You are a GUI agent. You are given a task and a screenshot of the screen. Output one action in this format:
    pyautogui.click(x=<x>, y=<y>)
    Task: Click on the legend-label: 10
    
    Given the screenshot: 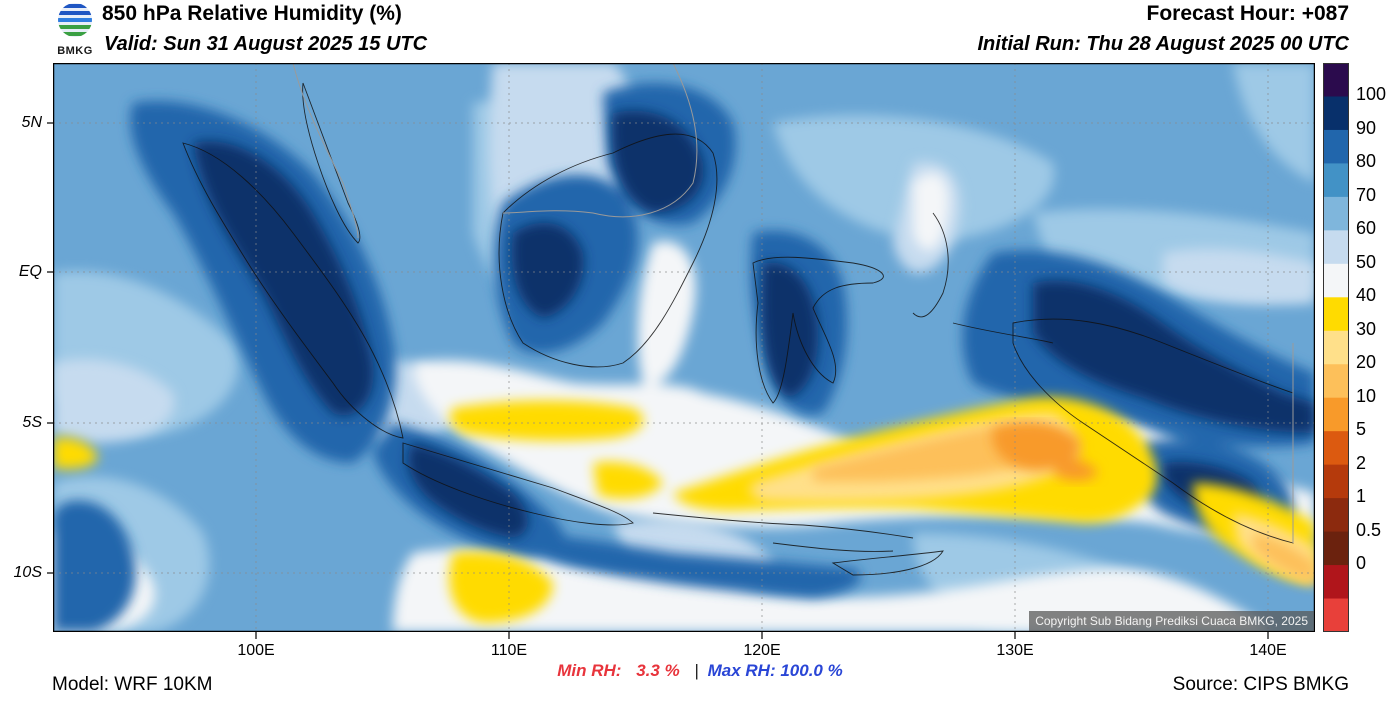 What is the action you would take?
    pyautogui.click(x=1366, y=395)
    